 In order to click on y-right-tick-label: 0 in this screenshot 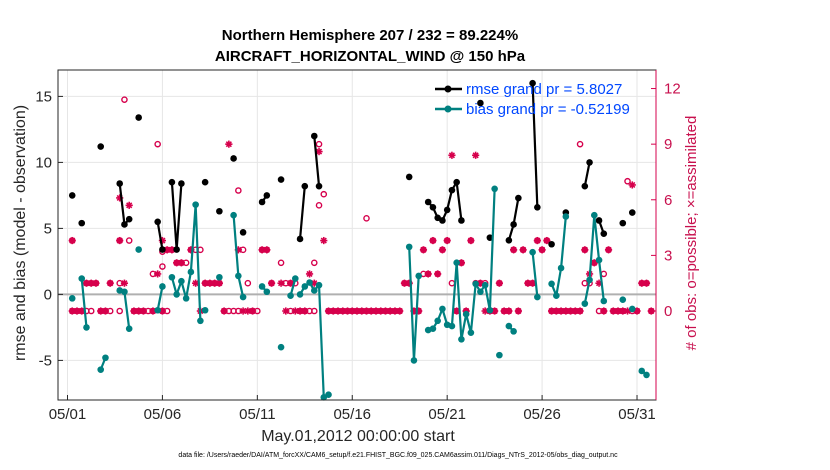, I will do `click(668, 311)`.